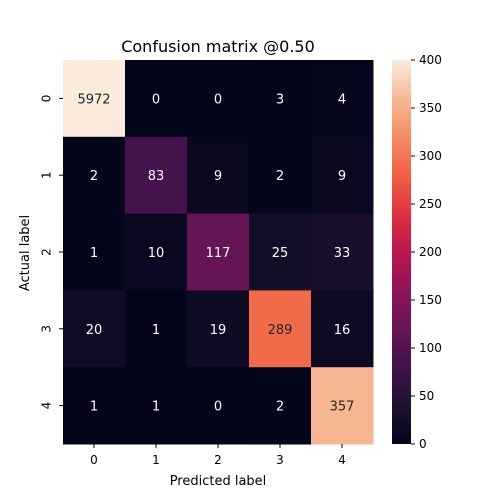 The width and height of the screenshot is (500, 500). I want to click on colorbar: 0 50 100 150 200 250 300 350 400, so click(417, 252).